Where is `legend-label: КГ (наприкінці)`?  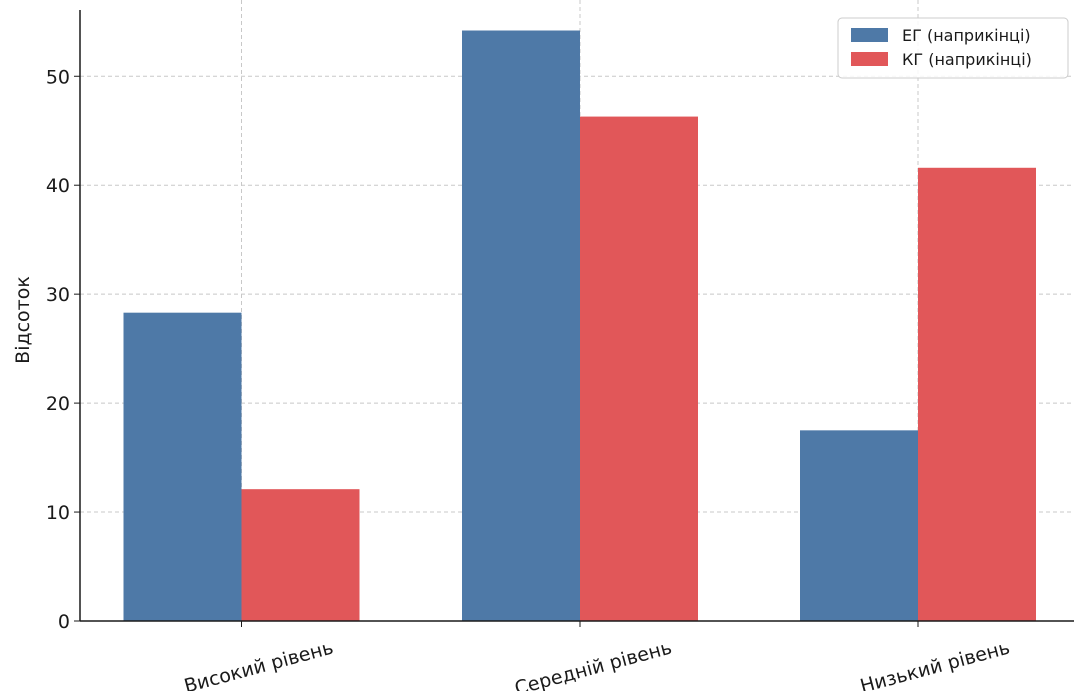 legend-label: КГ (наприкінці) is located at coordinates (967, 59).